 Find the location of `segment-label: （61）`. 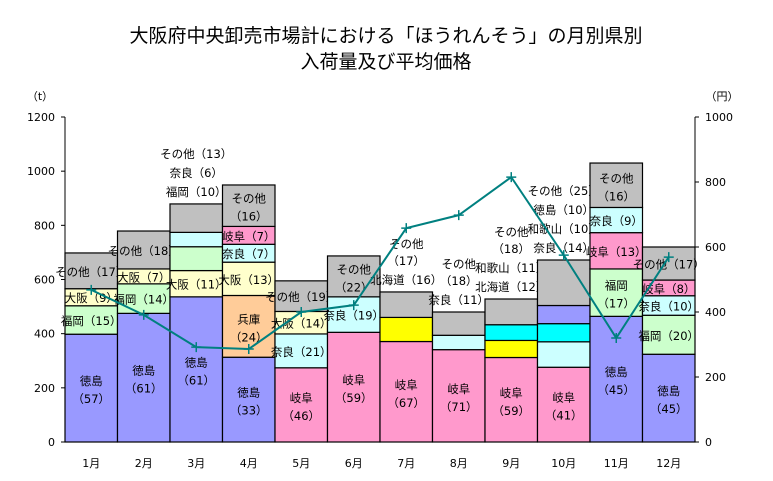

segment-label: （61） is located at coordinates (144, 389).